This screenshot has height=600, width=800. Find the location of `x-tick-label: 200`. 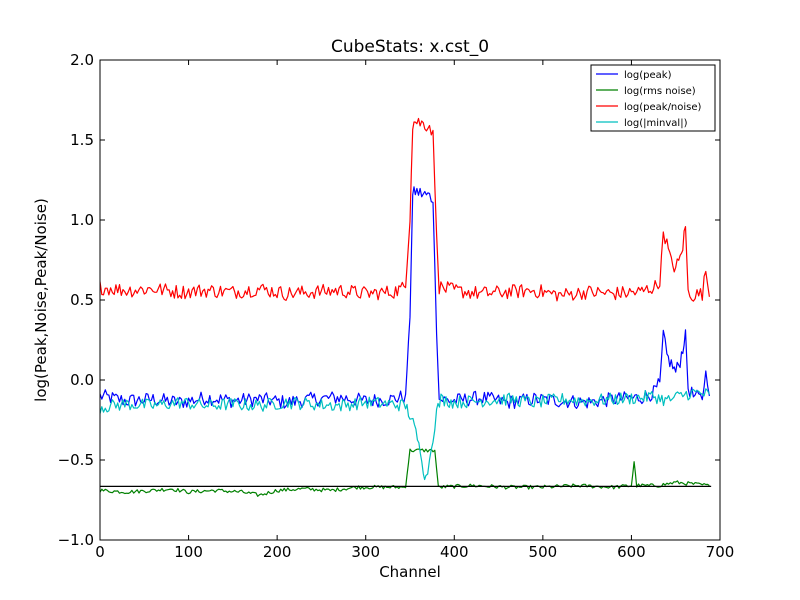

x-tick-label: 200 is located at coordinates (277, 552).